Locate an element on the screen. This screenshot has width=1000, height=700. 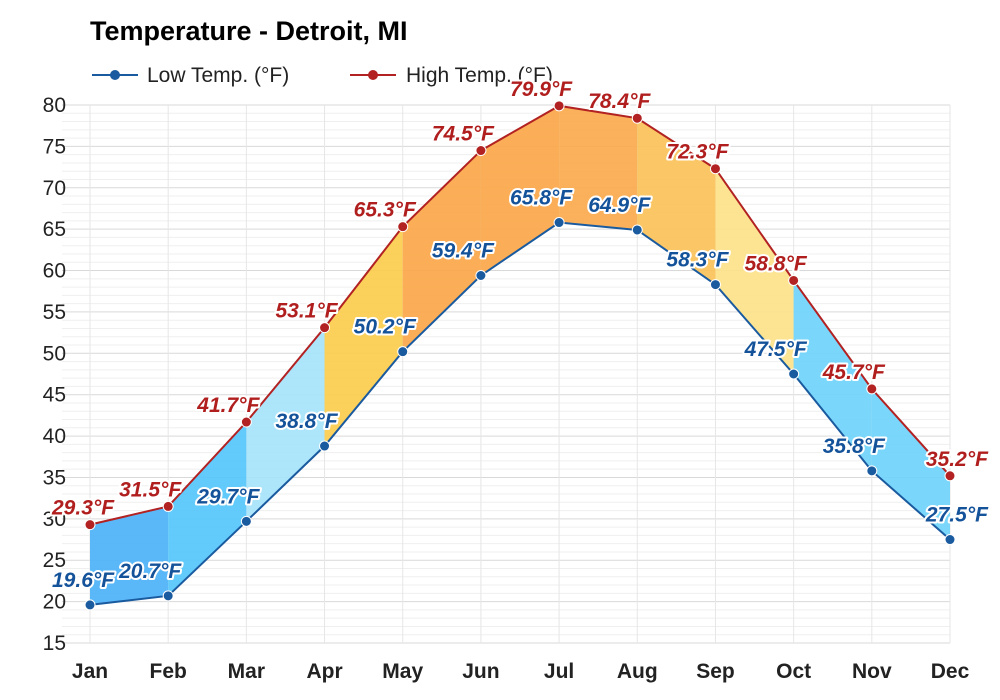
x-tick-label: Apr is located at coordinates (324, 671).